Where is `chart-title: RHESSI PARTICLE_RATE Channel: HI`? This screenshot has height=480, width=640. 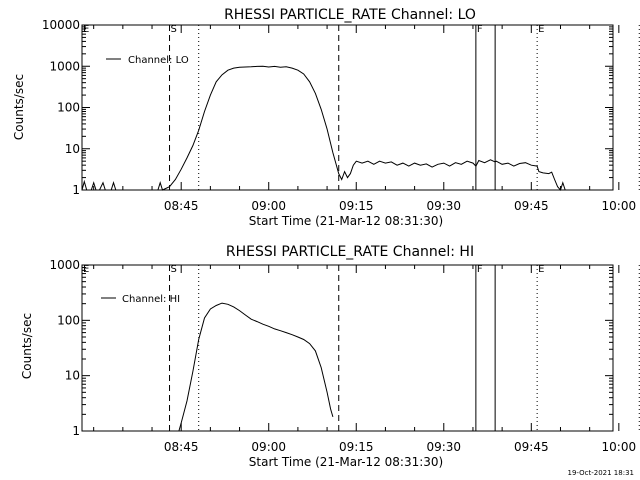
chart-title: RHESSI PARTICLE_RATE Channel: HI is located at coordinates (350, 252).